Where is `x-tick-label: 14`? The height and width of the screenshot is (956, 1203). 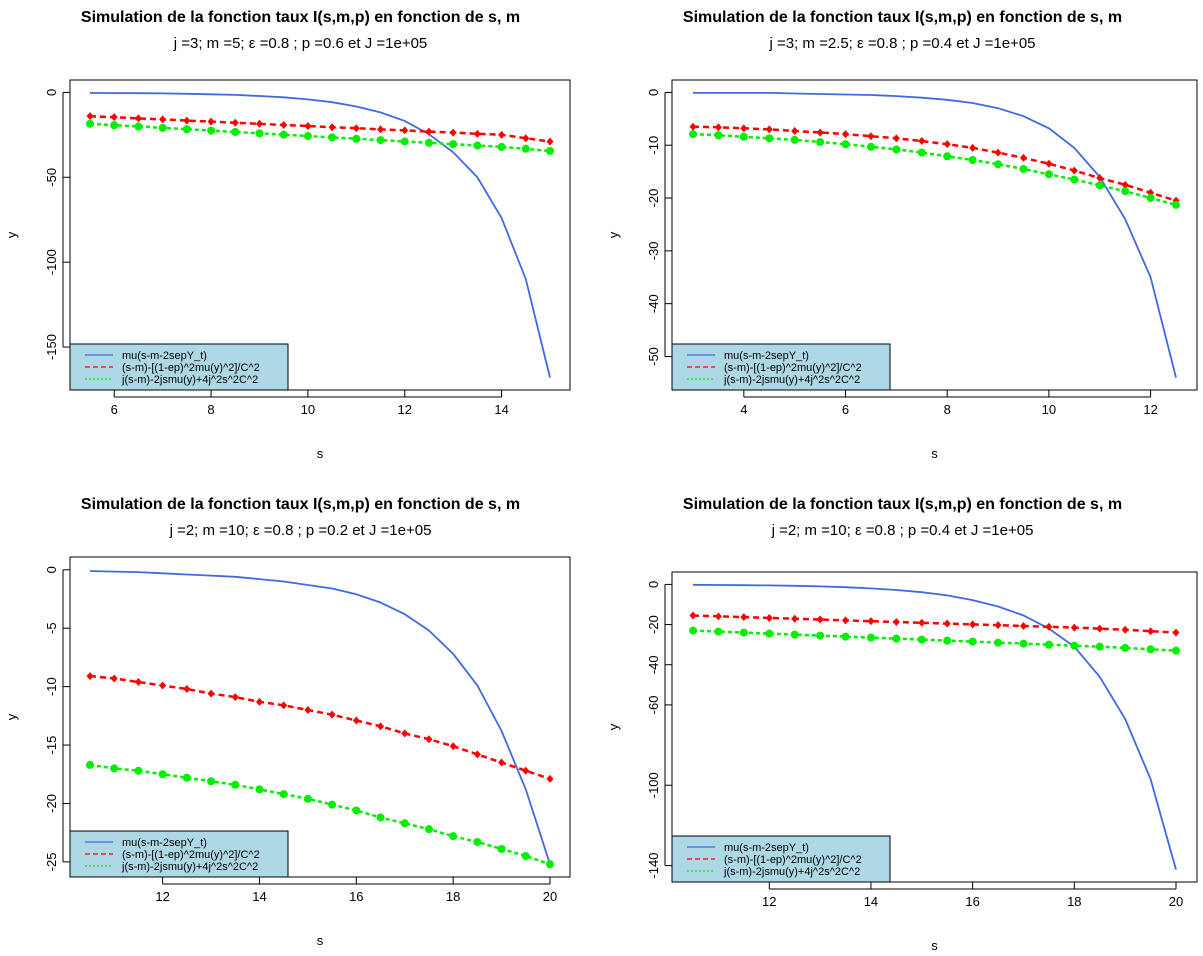 x-tick-label: 14 is located at coordinates (871, 901).